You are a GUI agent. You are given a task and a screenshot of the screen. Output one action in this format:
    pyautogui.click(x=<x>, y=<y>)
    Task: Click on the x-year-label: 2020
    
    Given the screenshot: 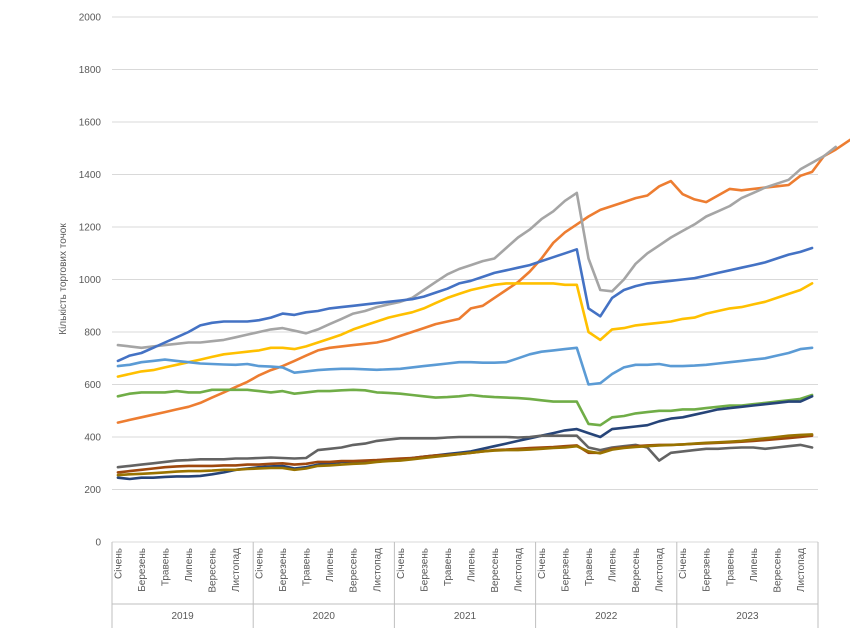 What is the action you would take?
    pyautogui.click(x=324, y=616)
    